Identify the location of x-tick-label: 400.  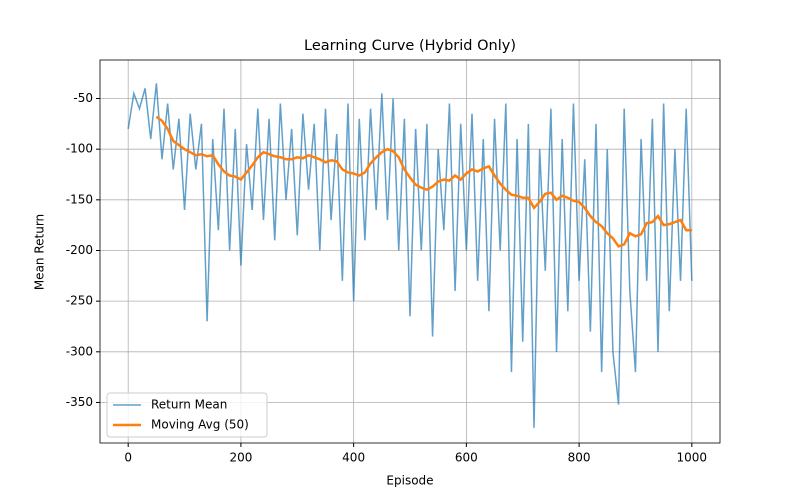
(353, 458).